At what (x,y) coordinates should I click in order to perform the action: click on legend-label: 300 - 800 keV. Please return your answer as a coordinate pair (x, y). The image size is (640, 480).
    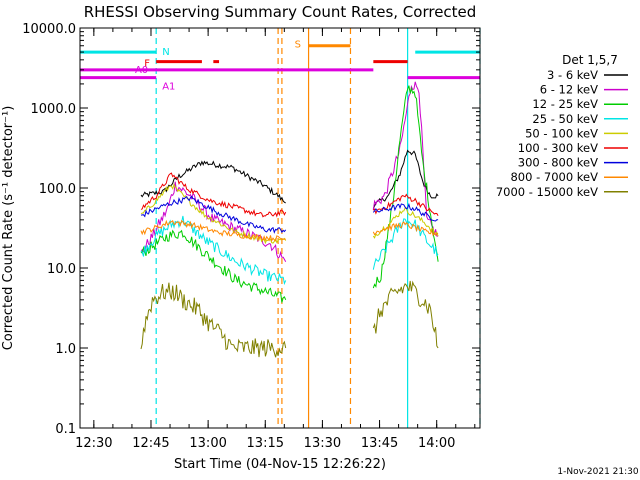
    Looking at the image, I should click on (558, 163).